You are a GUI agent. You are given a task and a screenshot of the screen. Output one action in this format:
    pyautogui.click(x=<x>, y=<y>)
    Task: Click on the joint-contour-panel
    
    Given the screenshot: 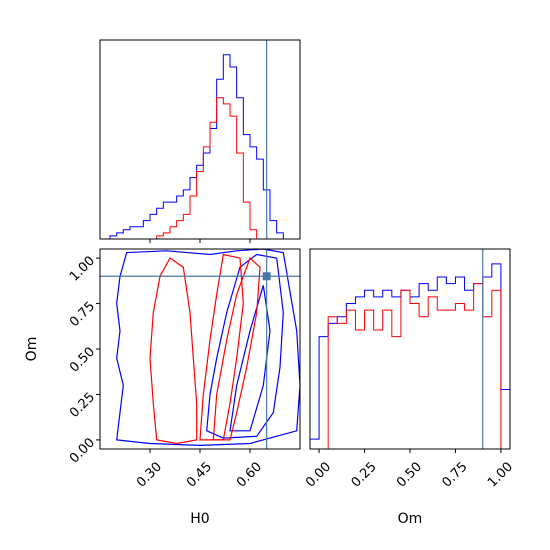 What is the action you would take?
    pyautogui.click(x=200, y=349)
    